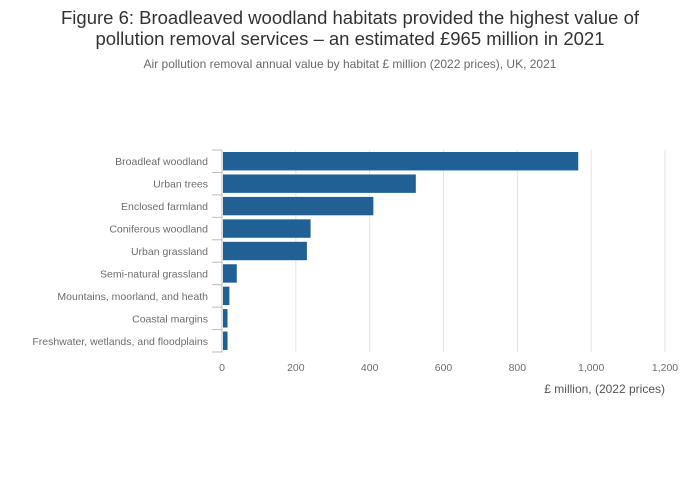 Image resolution: width=700 pixels, height=502 pixels. Describe the element at coordinates (296, 368) in the screenshot. I see `x-tick-label: 200` at that location.